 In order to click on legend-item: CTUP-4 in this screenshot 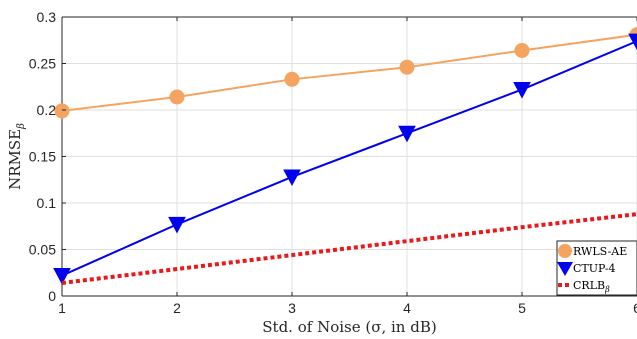, I will do `click(586, 269)`.